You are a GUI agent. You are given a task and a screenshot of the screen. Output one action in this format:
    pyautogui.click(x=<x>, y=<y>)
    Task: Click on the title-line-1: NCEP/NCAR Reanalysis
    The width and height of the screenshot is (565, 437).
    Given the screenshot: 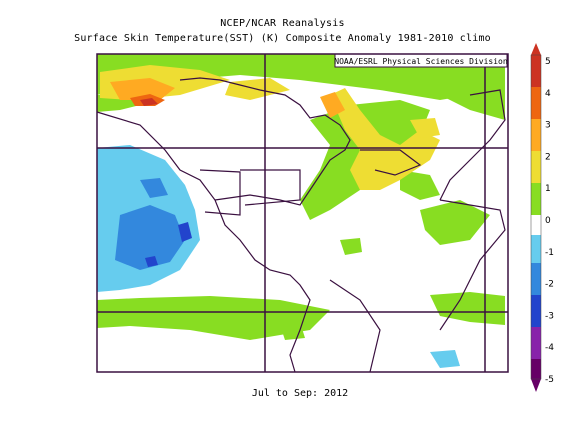 What is the action you would take?
    pyautogui.click(x=282, y=23)
    